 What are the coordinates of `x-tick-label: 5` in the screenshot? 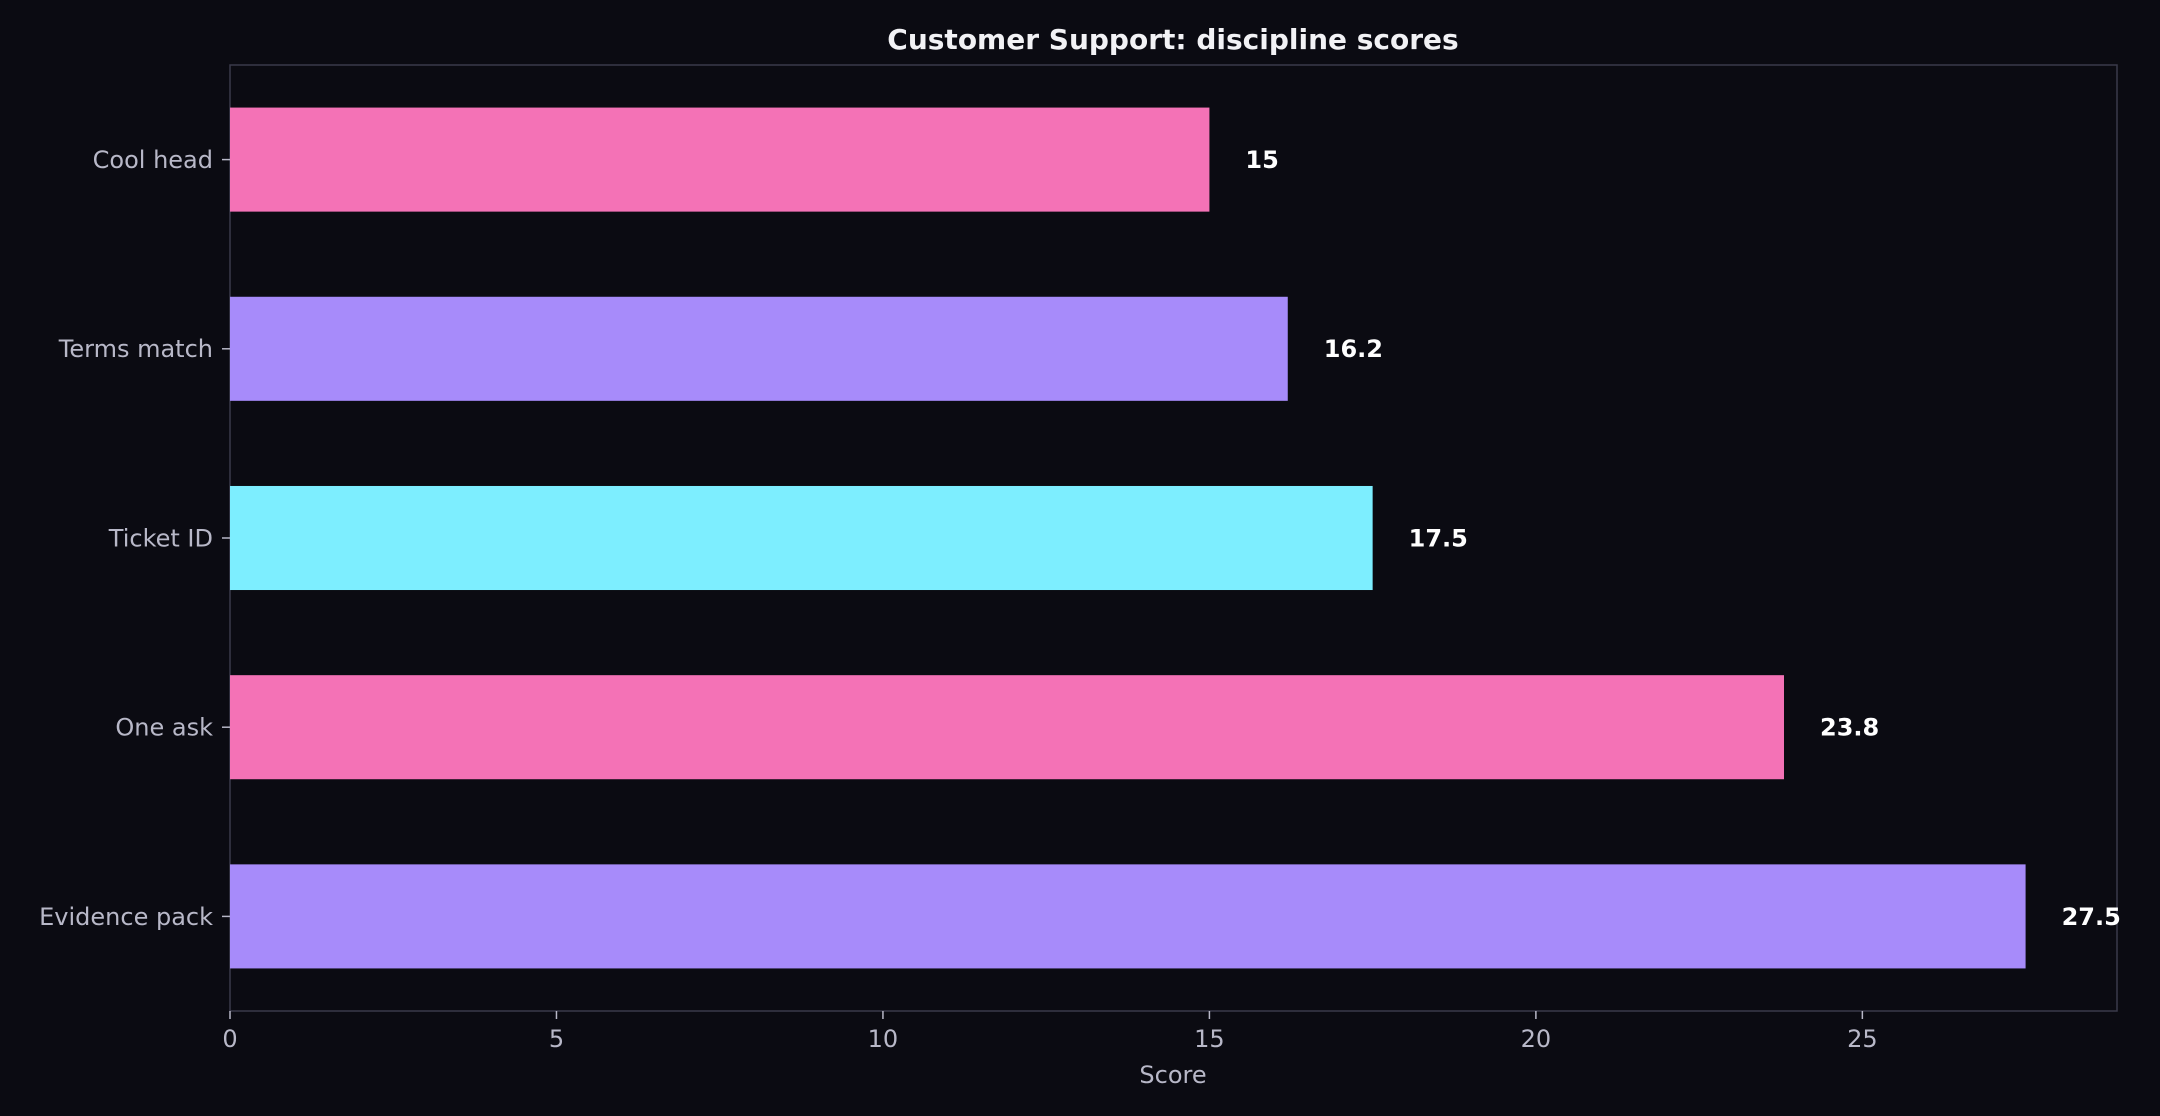 It's located at (556, 1039).